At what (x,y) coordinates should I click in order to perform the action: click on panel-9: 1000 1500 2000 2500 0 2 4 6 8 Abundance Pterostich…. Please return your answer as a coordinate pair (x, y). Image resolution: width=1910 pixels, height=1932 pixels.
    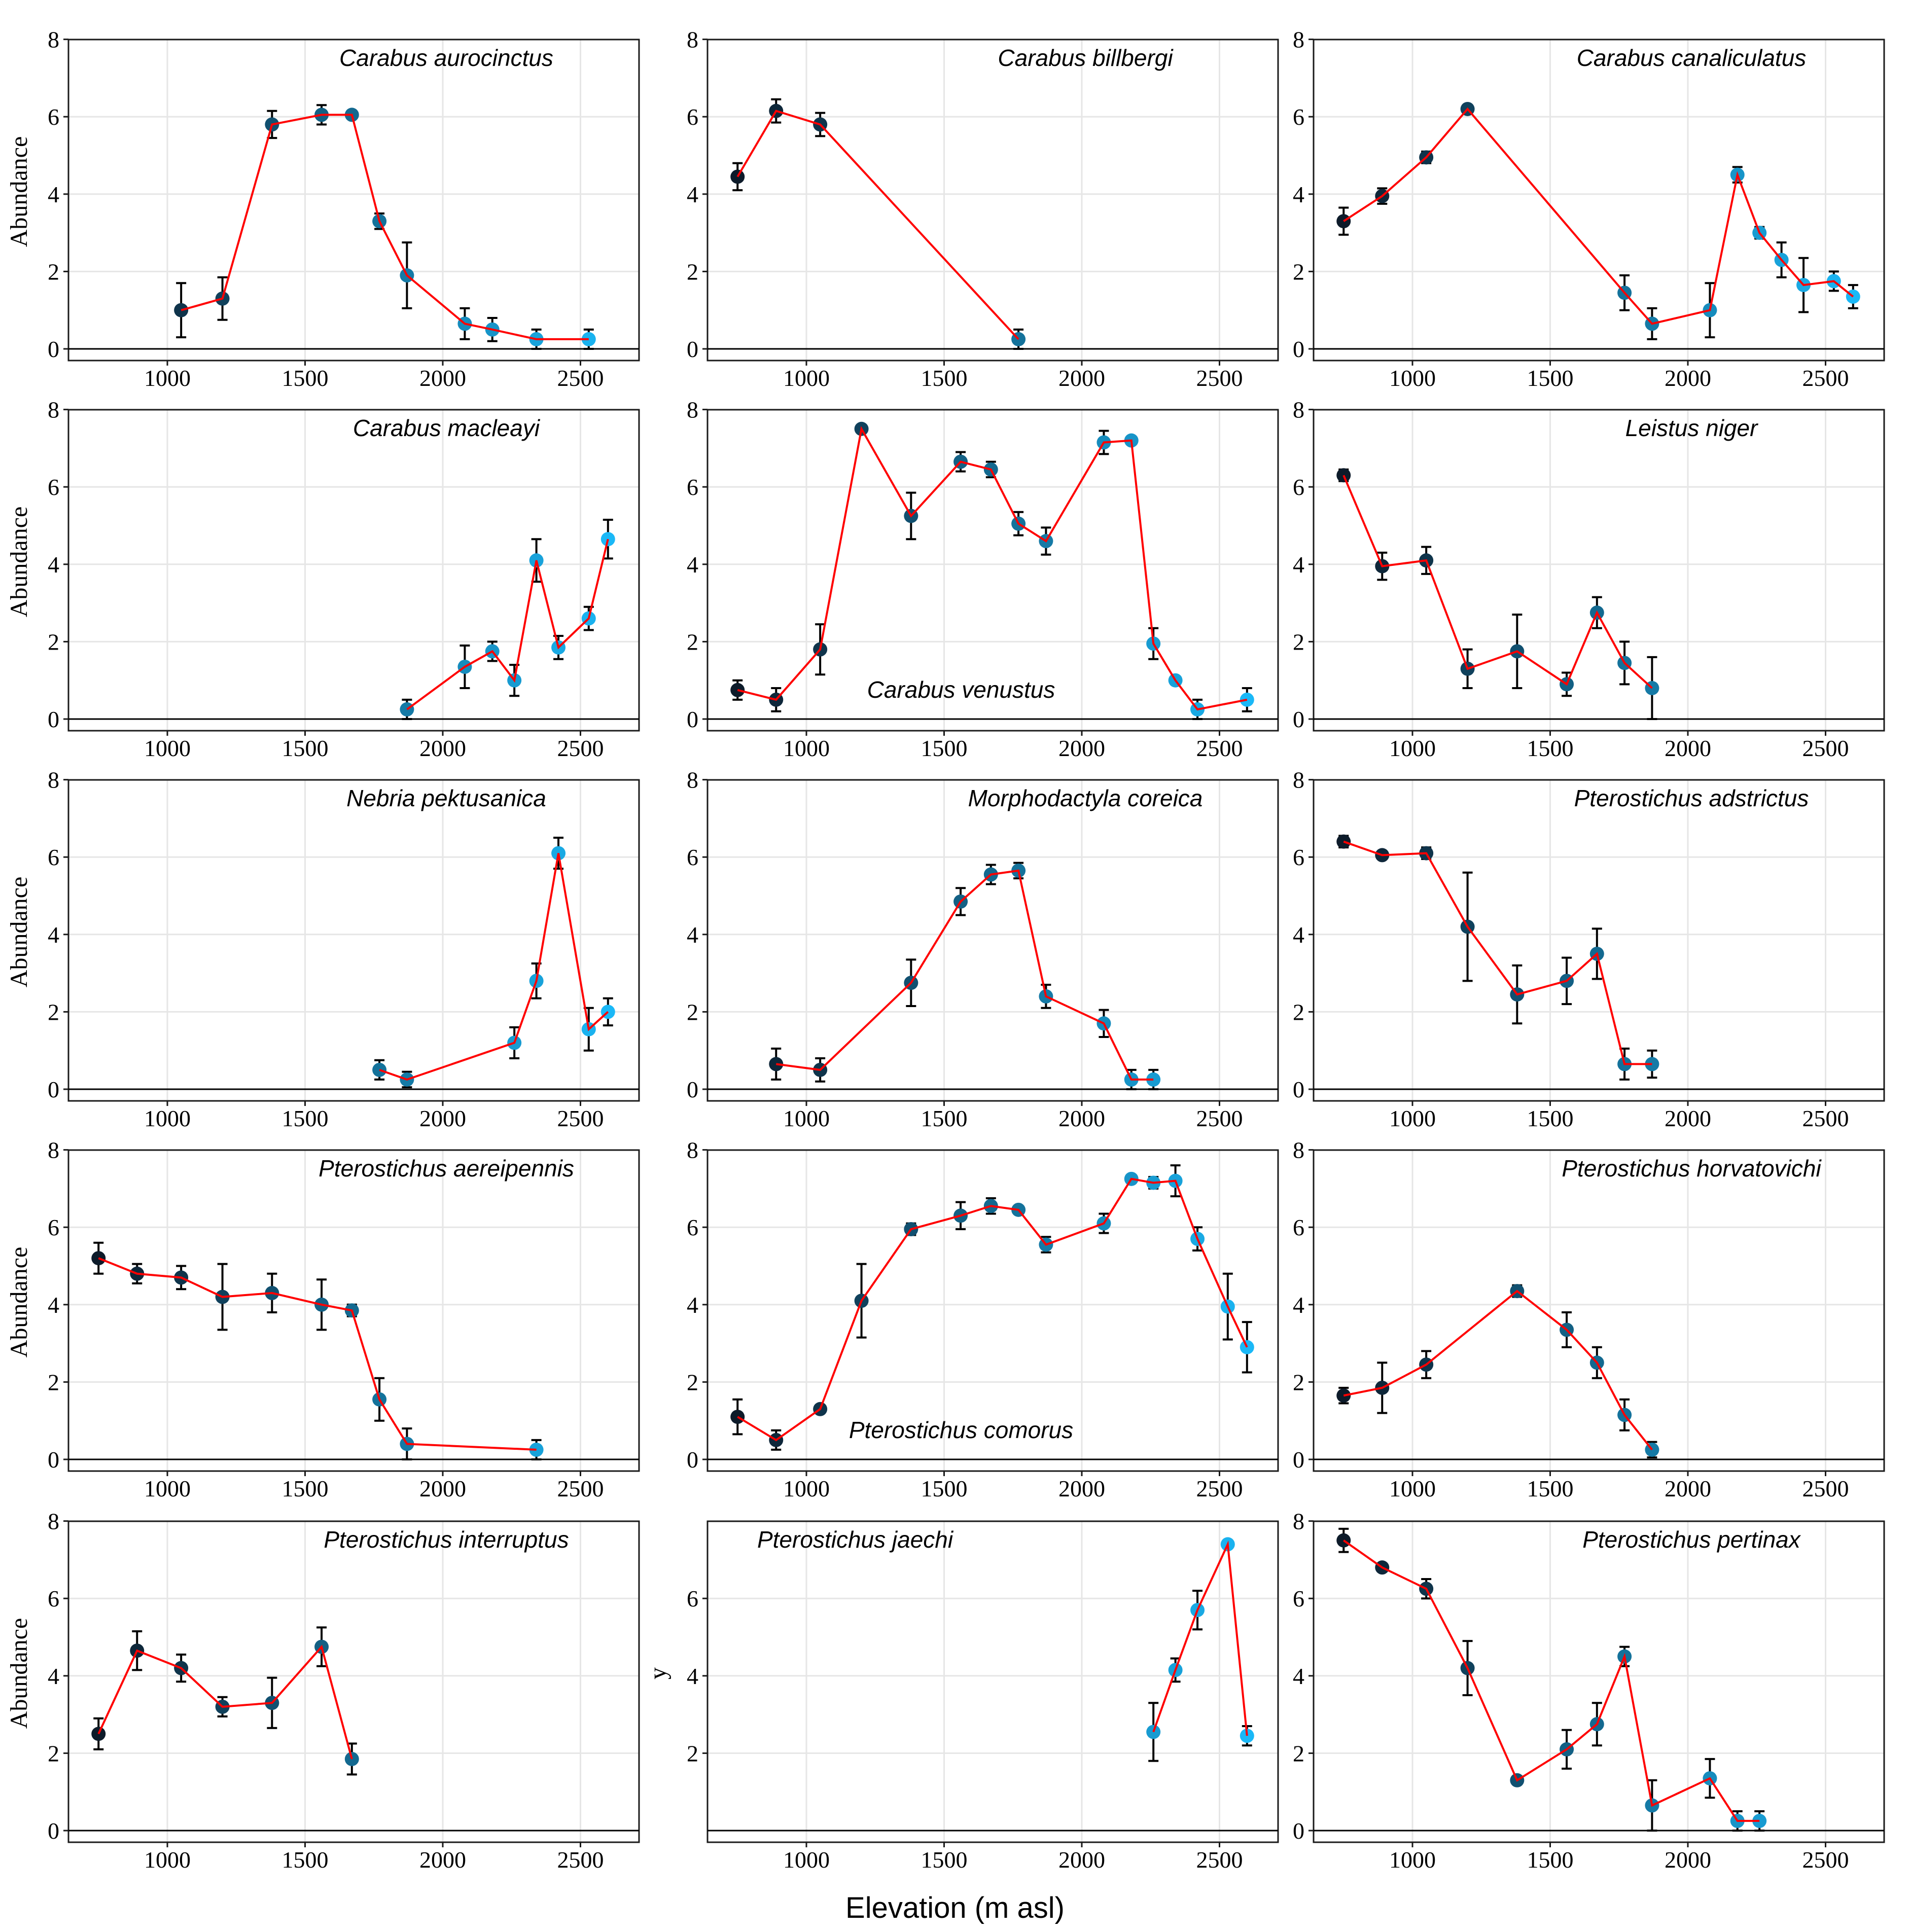
    Looking at the image, I should click on (323, 1319).